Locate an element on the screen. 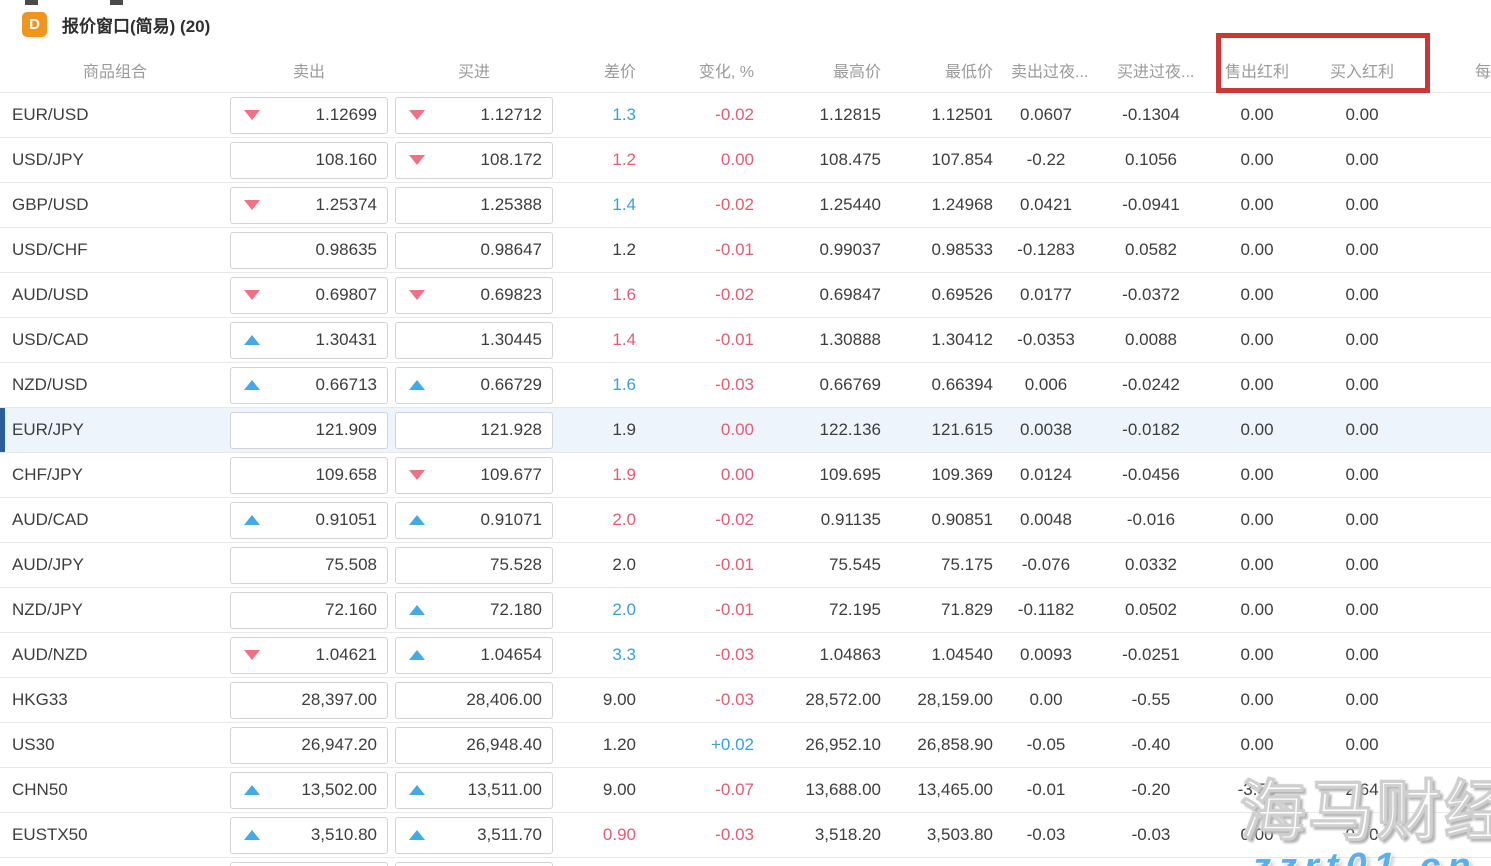 The image size is (1491, 866). column-header-per: 每 is located at coordinates (1482, 72).